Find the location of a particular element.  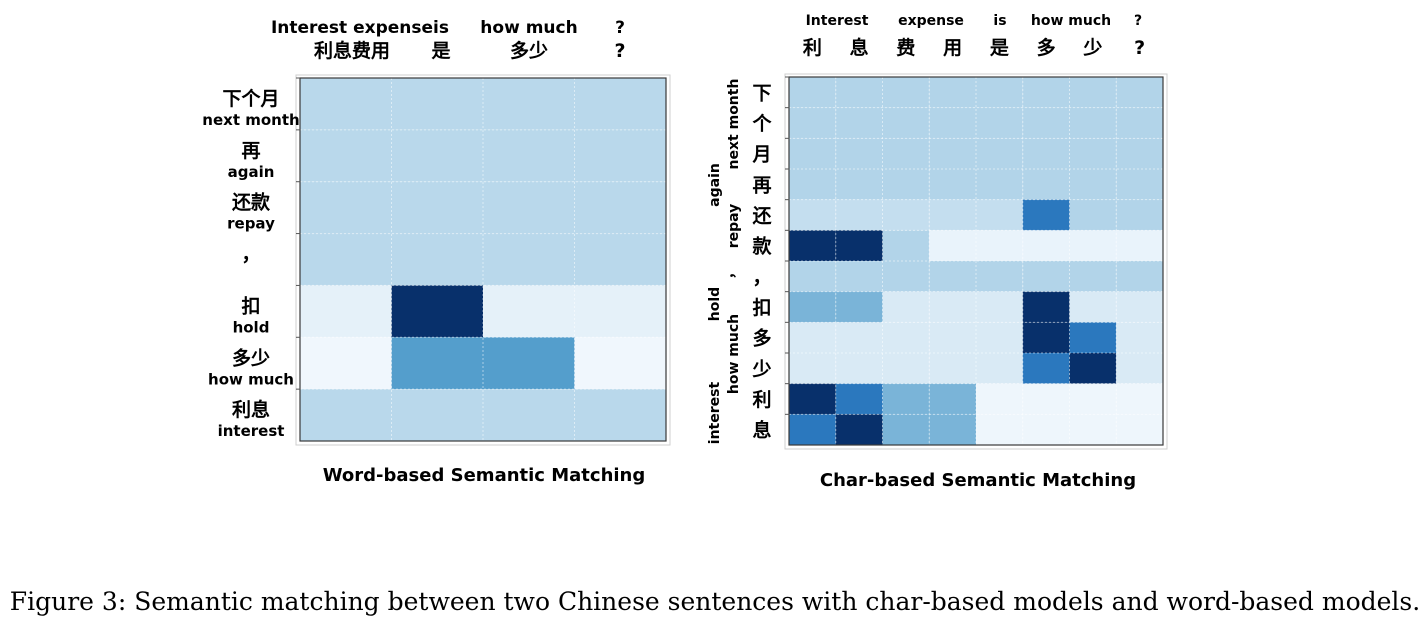

row-label-cn: 还 is located at coordinates (761, 216).